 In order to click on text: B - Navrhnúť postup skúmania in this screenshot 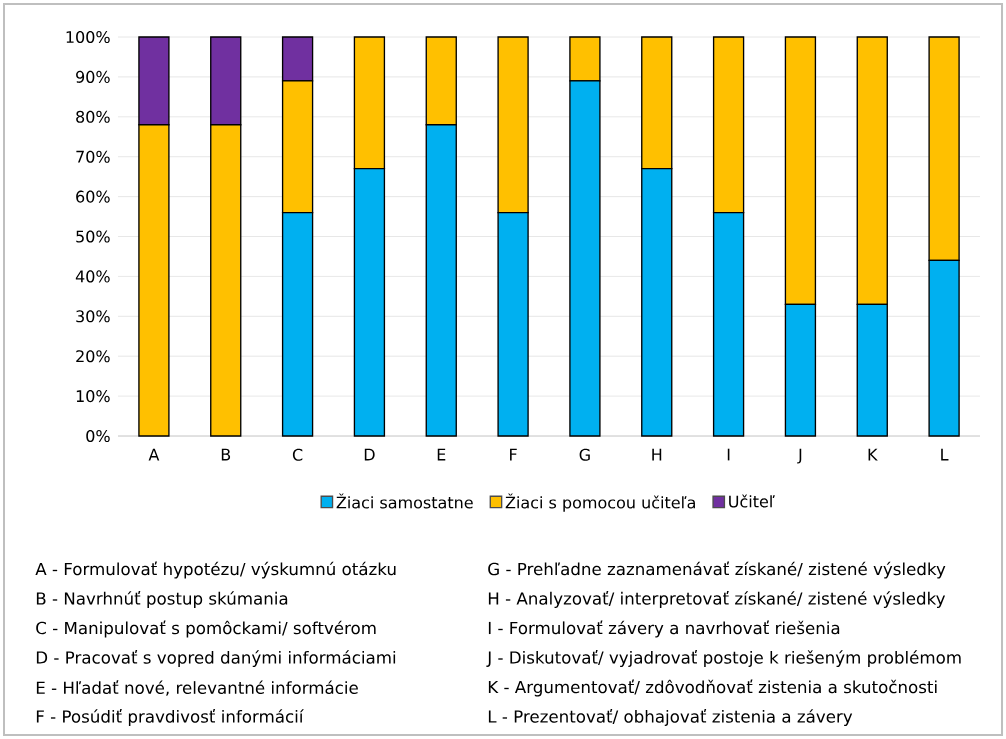, I will do `click(162, 599)`.